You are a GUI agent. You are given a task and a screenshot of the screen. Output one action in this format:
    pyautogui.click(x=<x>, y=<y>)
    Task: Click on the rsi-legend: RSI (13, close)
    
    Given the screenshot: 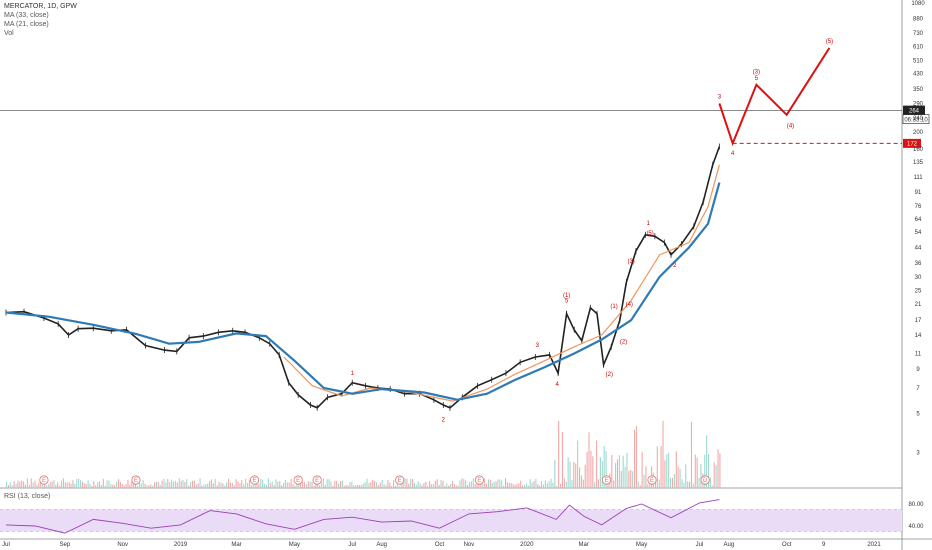 What is the action you would take?
    pyautogui.click(x=27, y=496)
    